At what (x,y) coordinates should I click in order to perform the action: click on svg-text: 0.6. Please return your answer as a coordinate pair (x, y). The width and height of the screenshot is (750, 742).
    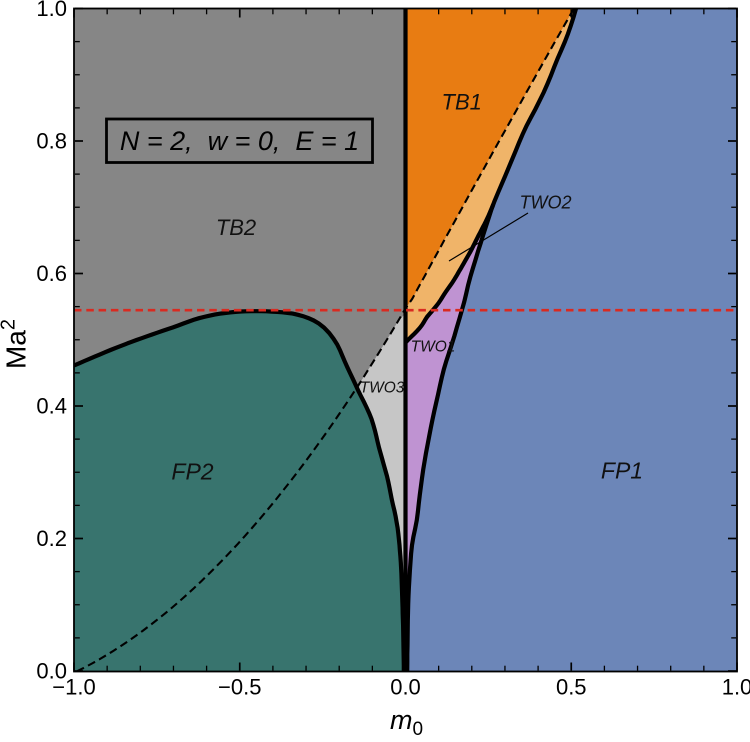
    Looking at the image, I should click on (51, 273).